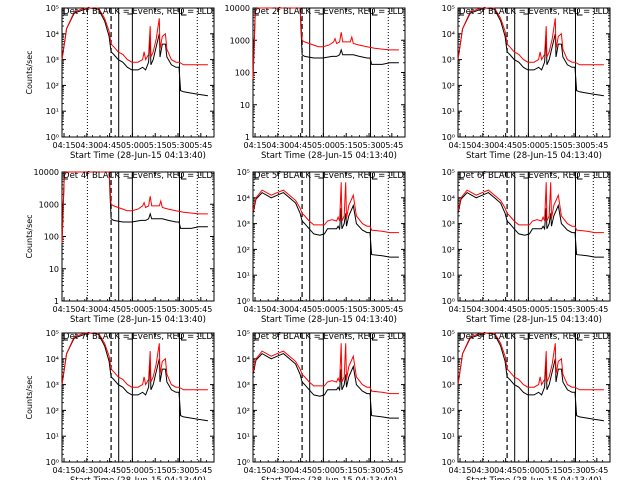  I want to click on y-tick-label: 1000, so click(240, 40).